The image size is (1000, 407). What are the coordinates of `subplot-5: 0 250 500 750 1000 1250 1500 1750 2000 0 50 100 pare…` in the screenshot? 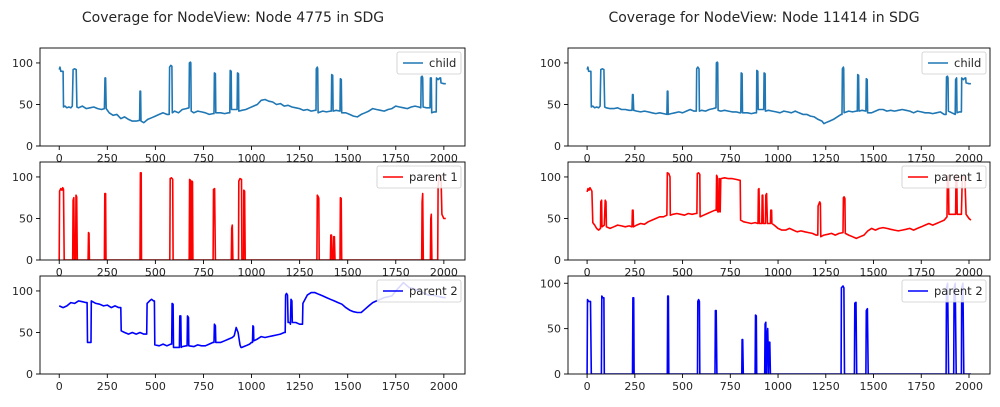 It's located at (765, 220).